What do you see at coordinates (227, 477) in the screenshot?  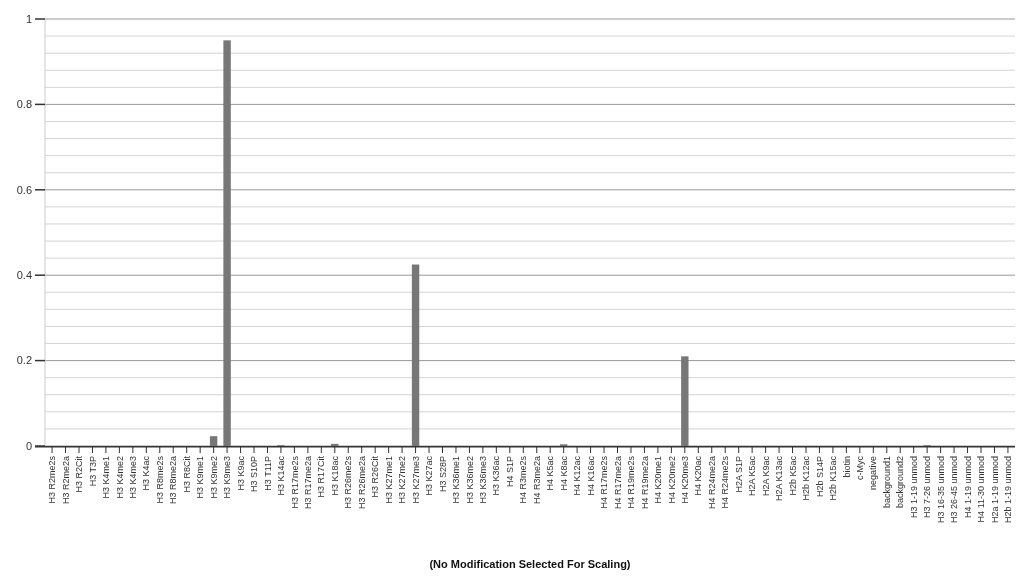 I see `x-tick-label: H3 K9me3` at bounding box center [227, 477].